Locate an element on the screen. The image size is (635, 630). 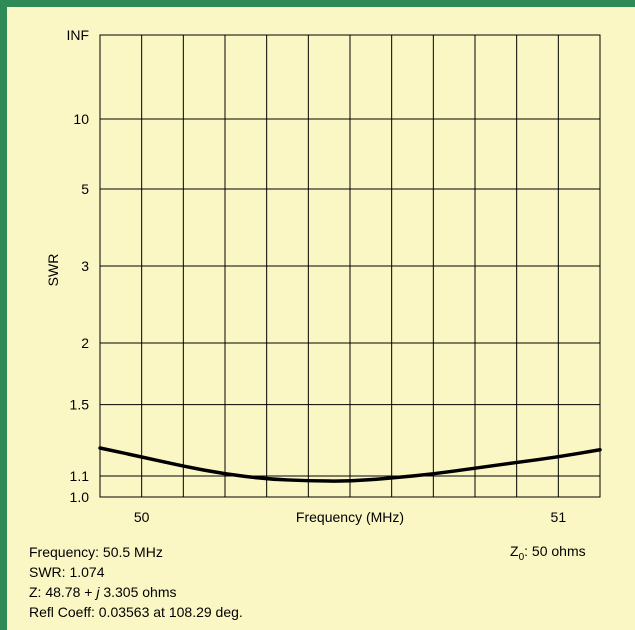
impedance-readout: Z: 48.78 + j 3.305 ohms is located at coordinates (136, 592).